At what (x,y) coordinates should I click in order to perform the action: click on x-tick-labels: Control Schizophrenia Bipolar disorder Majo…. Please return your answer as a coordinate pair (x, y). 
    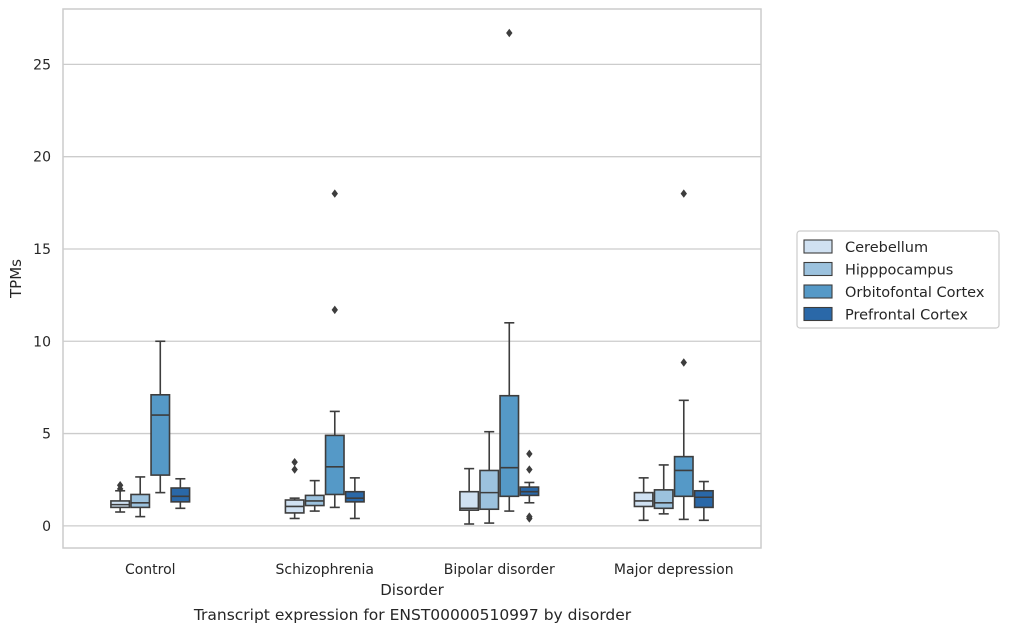
    Looking at the image, I should click on (429, 570).